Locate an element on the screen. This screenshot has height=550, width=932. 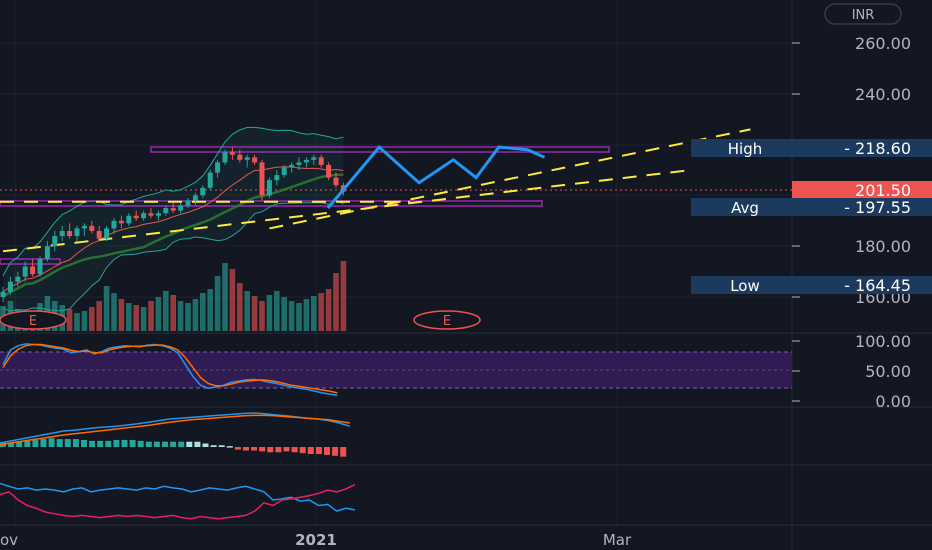
bollinger-basis is located at coordinates (173, 229).